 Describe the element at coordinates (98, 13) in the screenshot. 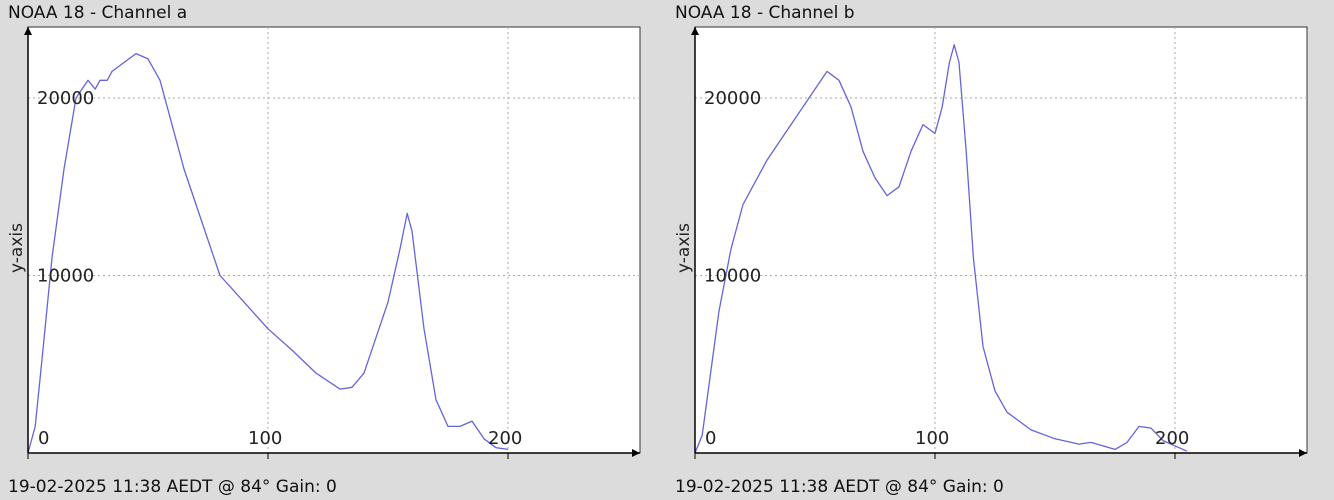

I see `chart-title: NOAA 18 - Channel a` at that location.